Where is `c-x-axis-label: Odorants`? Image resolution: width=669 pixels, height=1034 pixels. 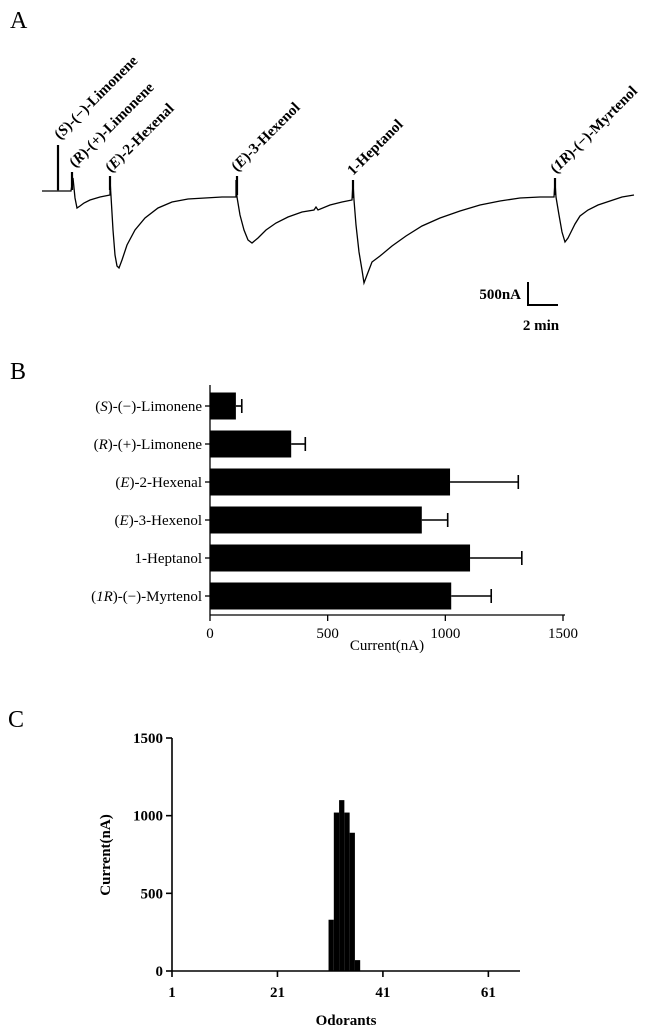
c-x-axis-label: Odorants is located at coordinates (346, 1021).